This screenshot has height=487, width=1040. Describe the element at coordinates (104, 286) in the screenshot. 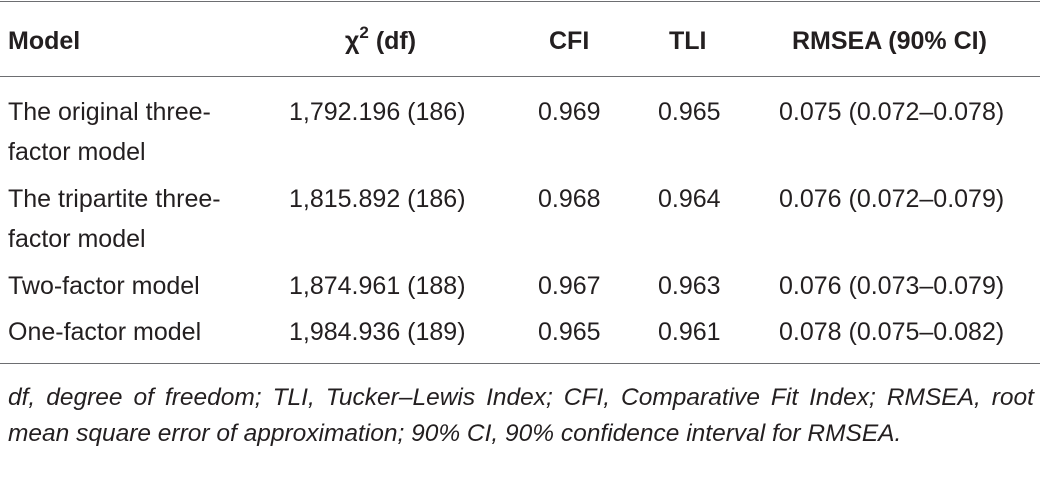

I see `cell-model: Two-factor model` at that location.